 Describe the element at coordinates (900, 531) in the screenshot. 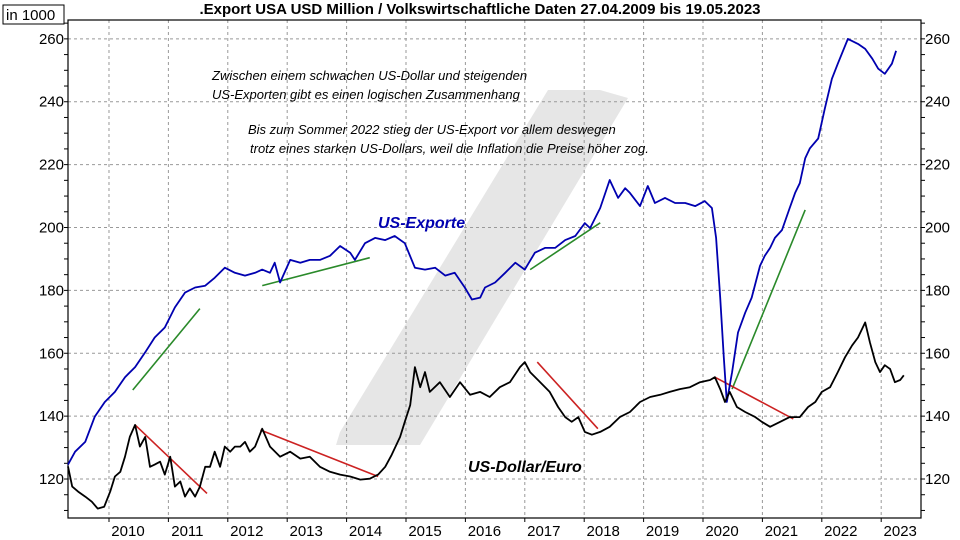

I see `x-tick-label: 2023` at that location.